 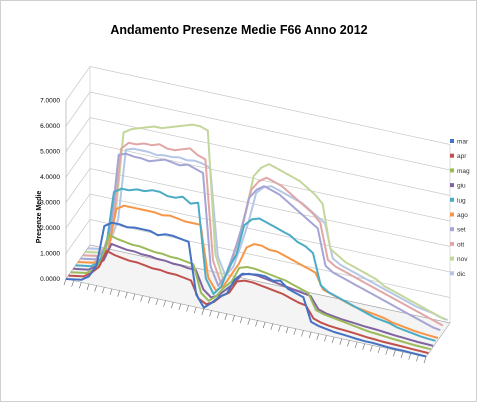 I want to click on legend-swatch-dic, so click(x=452, y=273).